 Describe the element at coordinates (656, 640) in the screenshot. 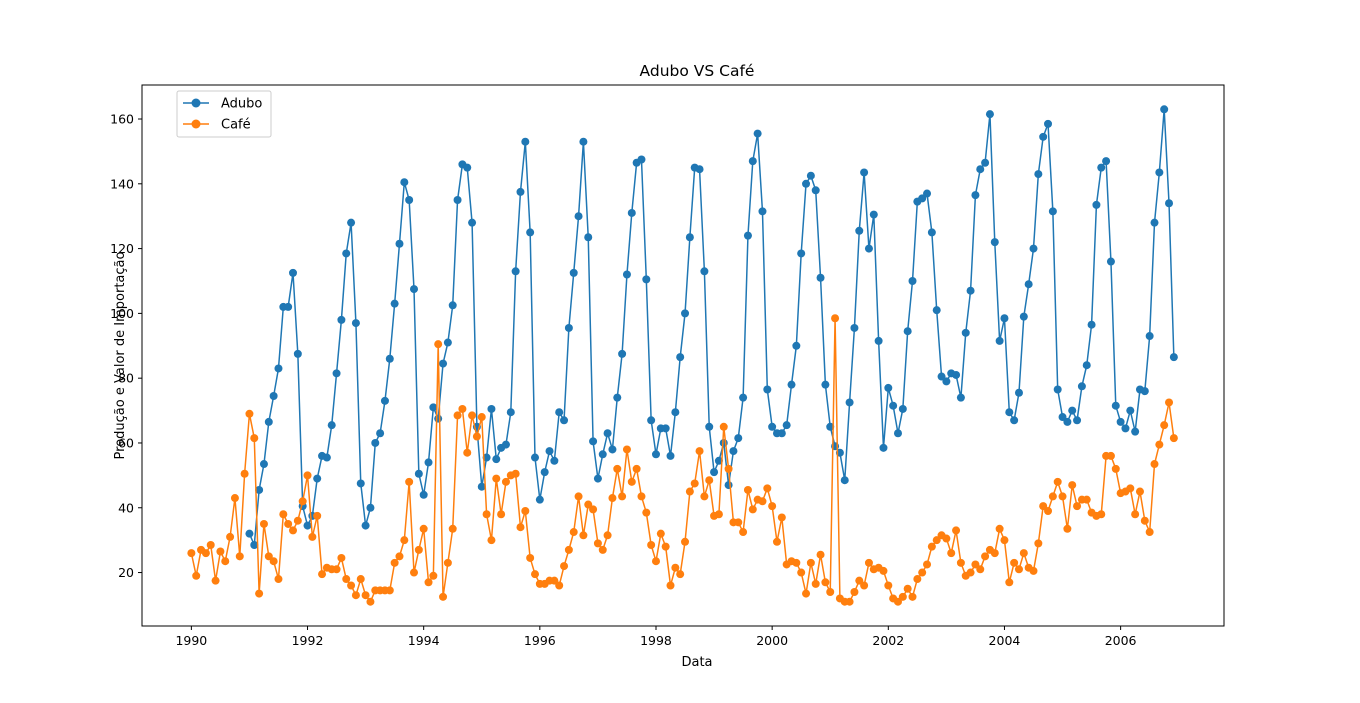

I see `x-tick-label: 1998` at that location.